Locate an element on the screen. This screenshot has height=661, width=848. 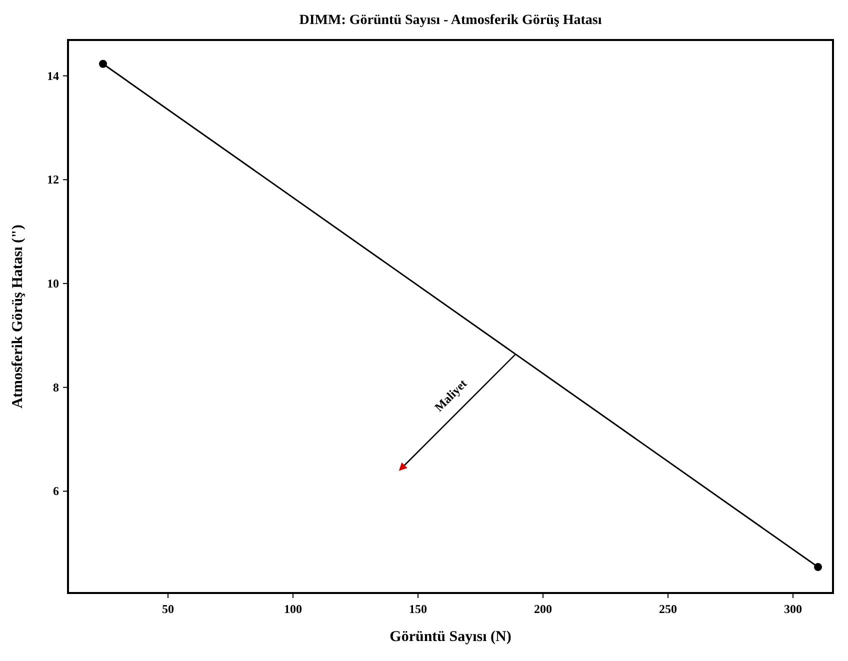
x-tick-label: 100 is located at coordinates (293, 609).